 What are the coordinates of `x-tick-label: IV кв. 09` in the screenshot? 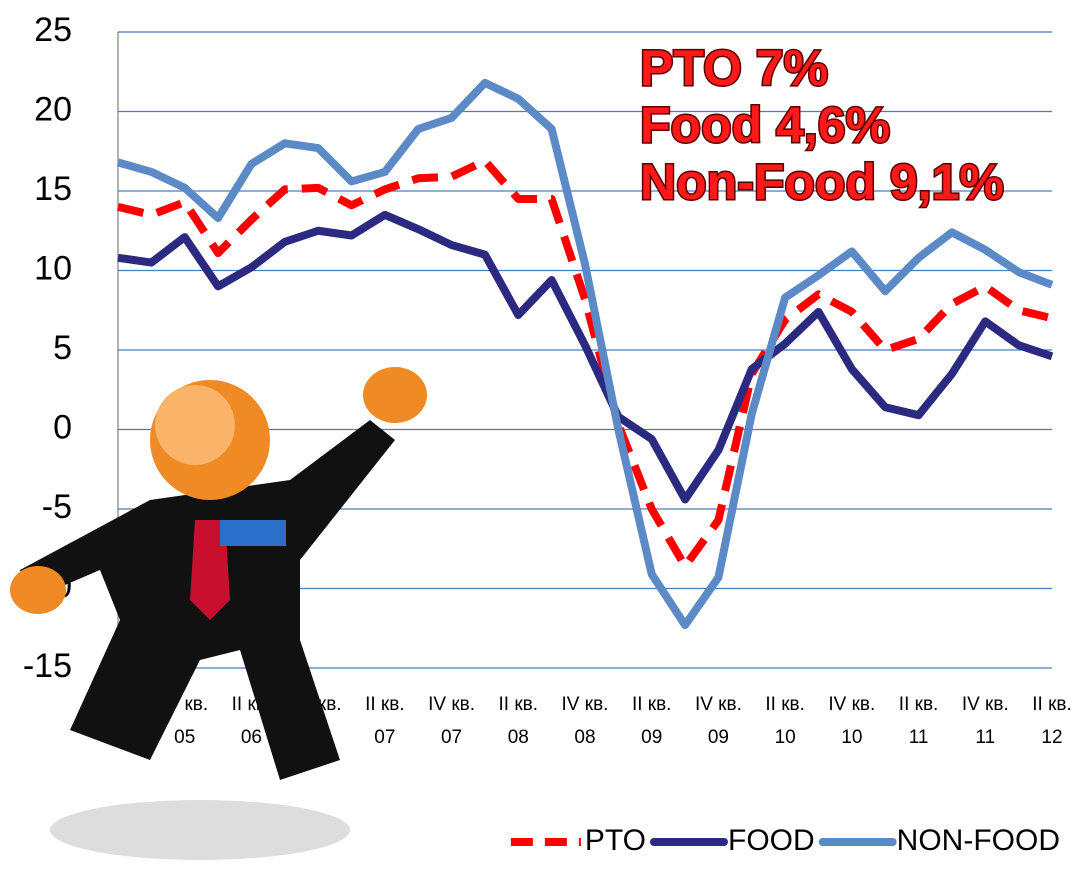 It's located at (718, 721).